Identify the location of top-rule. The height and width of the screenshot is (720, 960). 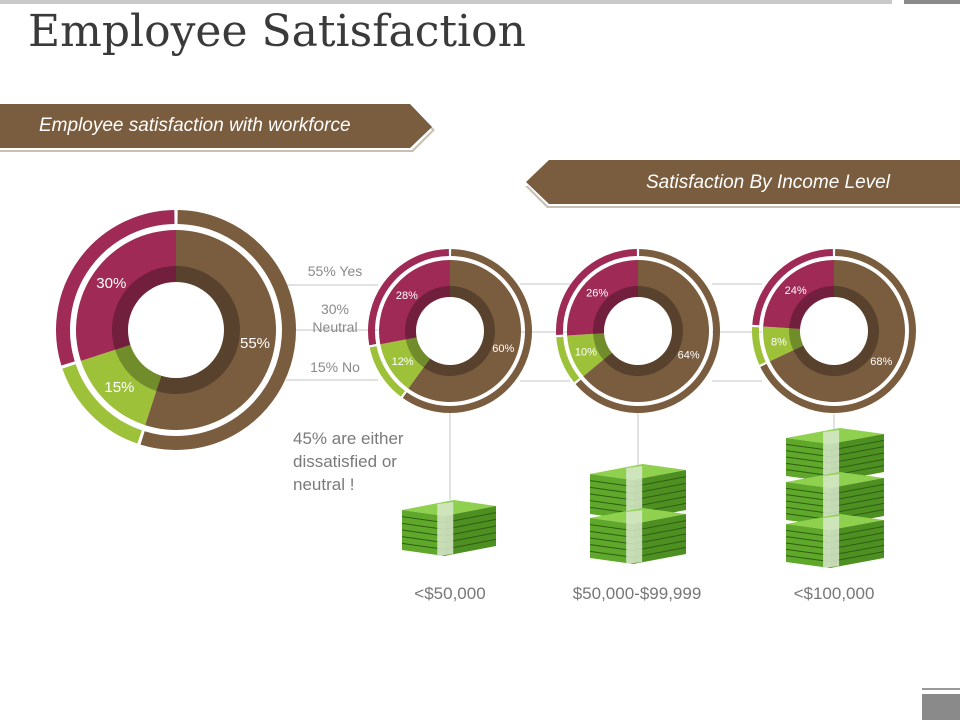
(446, 2).